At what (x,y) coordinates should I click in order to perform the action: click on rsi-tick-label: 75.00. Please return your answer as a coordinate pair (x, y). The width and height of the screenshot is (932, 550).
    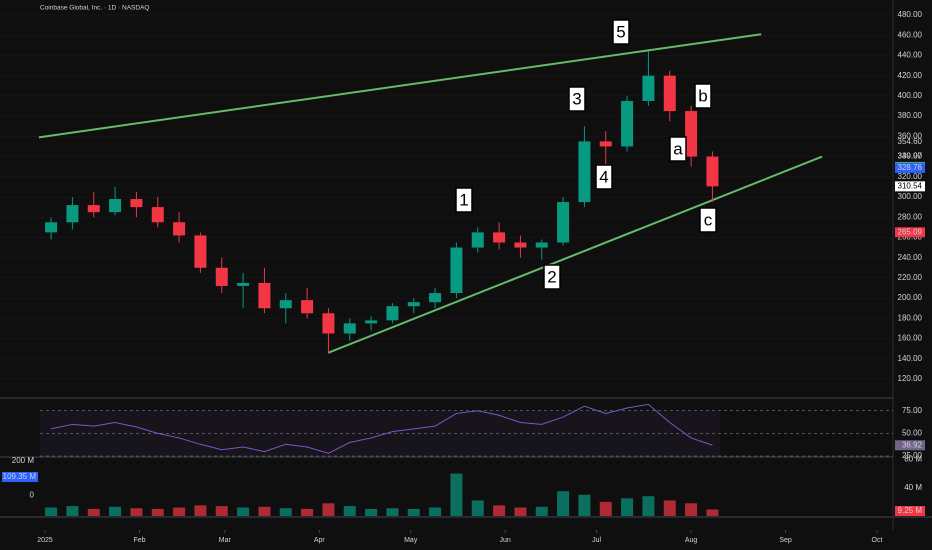
    Looking at the image, I should click on (912, 410).